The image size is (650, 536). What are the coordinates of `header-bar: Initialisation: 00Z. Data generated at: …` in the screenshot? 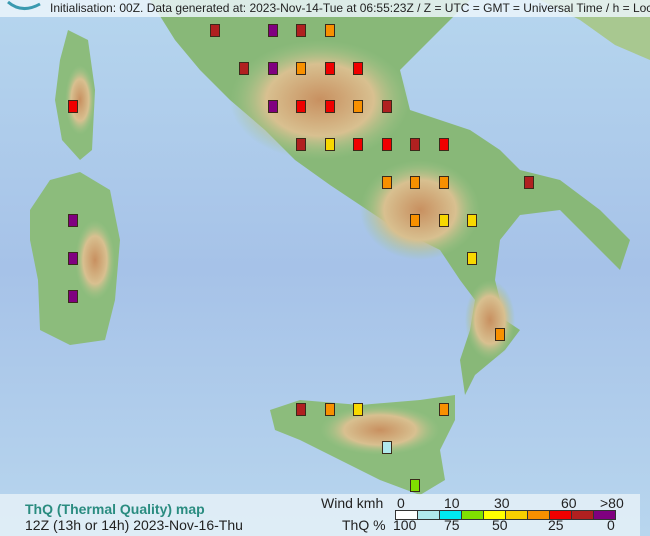 It's located at (325, 8).